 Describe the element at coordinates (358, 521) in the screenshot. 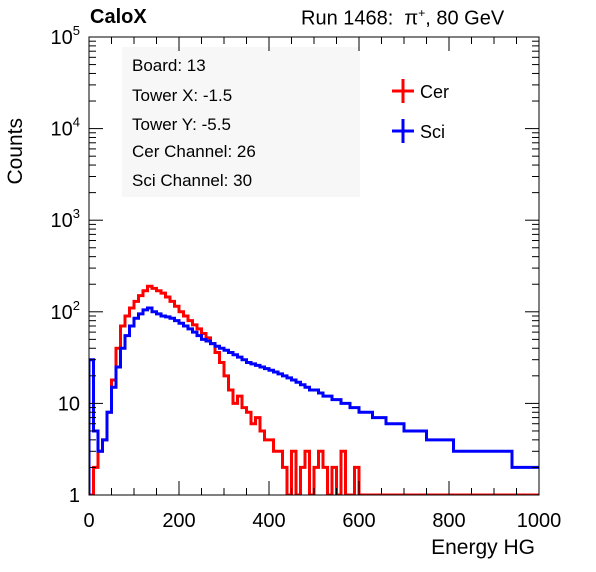

I see `x-tick-label: 600` at that location.